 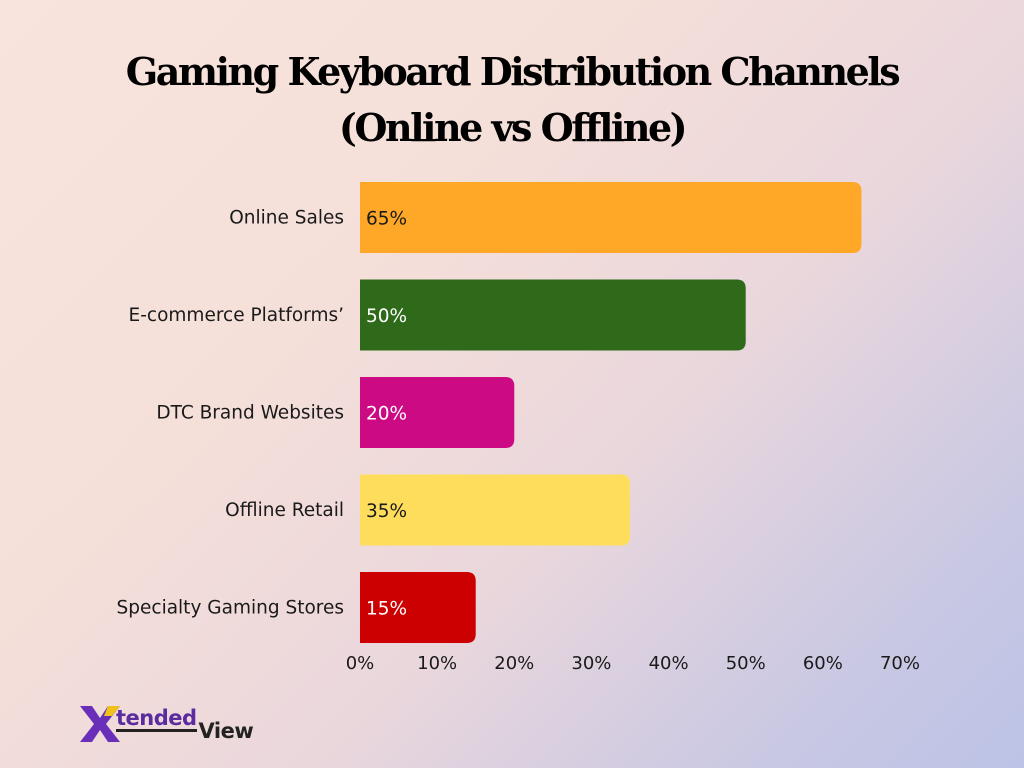 I want to click on x-tick-label: 0%, so click(x=360, y=663).